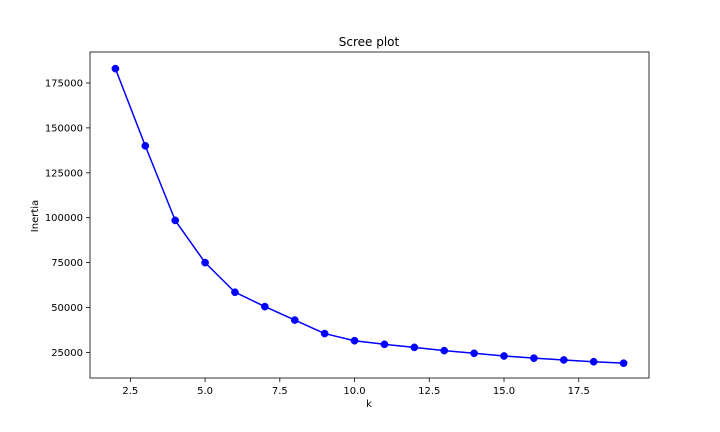  What do you see at coordinates (64, 173) in the screenshot?
I see `y-tick-label: 125000` at bounding box center [64, 173].